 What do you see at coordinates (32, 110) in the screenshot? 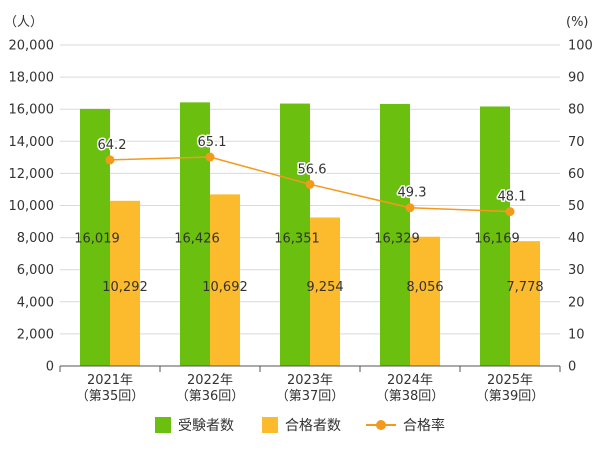
I see `y-tick-label: 16,000` at bounding box center [32, 110].